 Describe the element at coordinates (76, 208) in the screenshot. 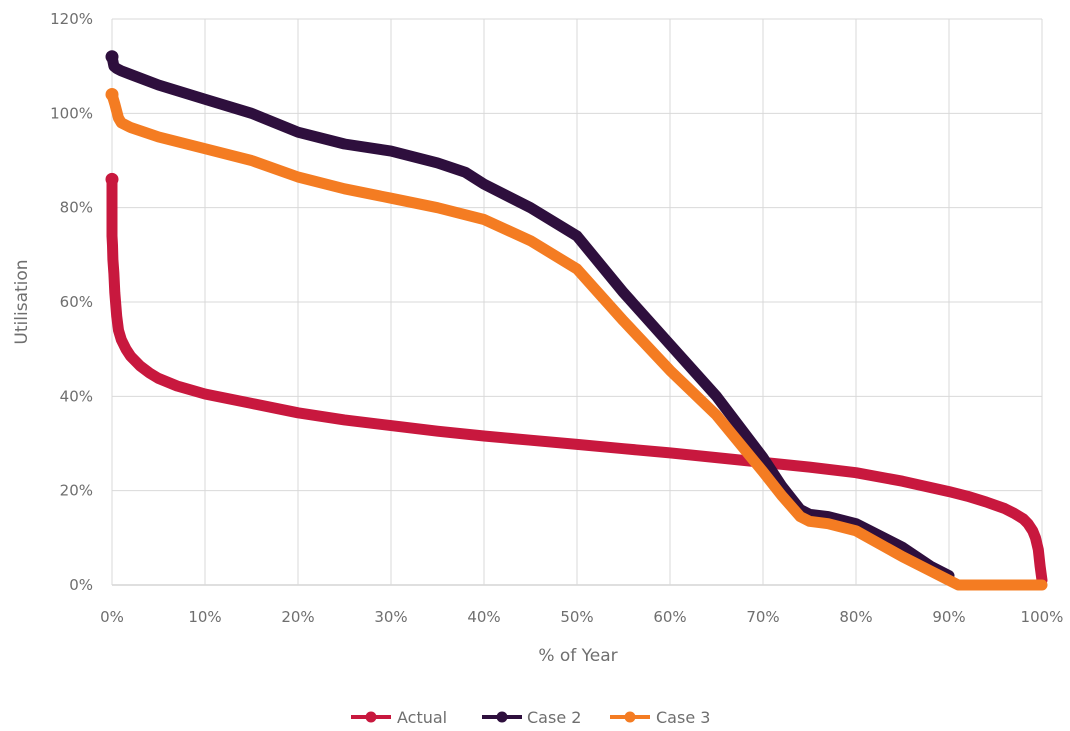

I see `y-tick-label: 80%` at that location.